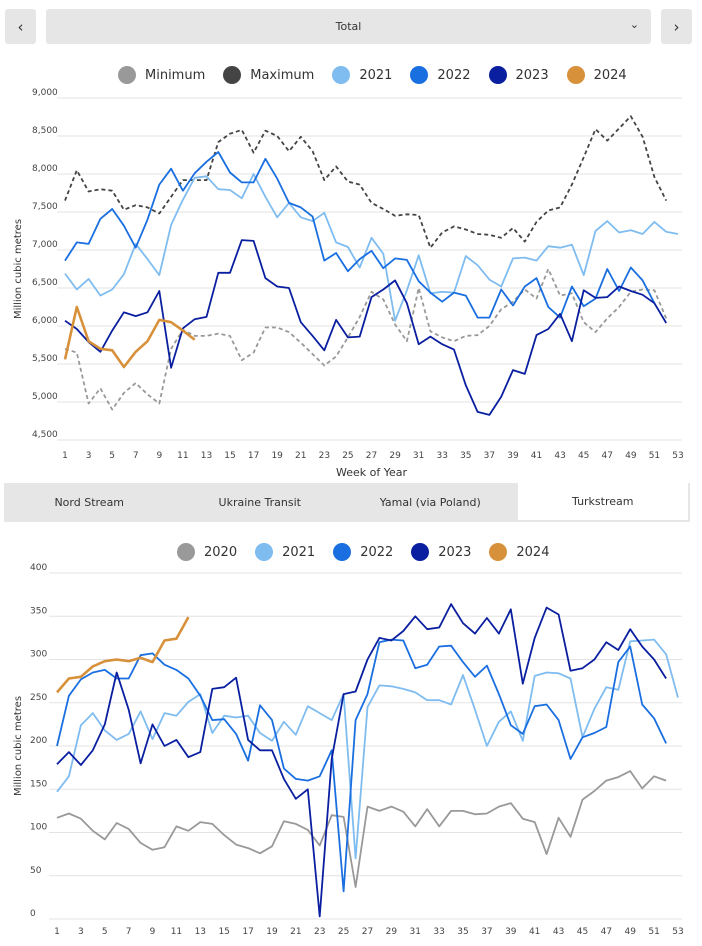 This screenshot has width=702, height=946. I want to click on series-line-maximum, so click(366, 182).